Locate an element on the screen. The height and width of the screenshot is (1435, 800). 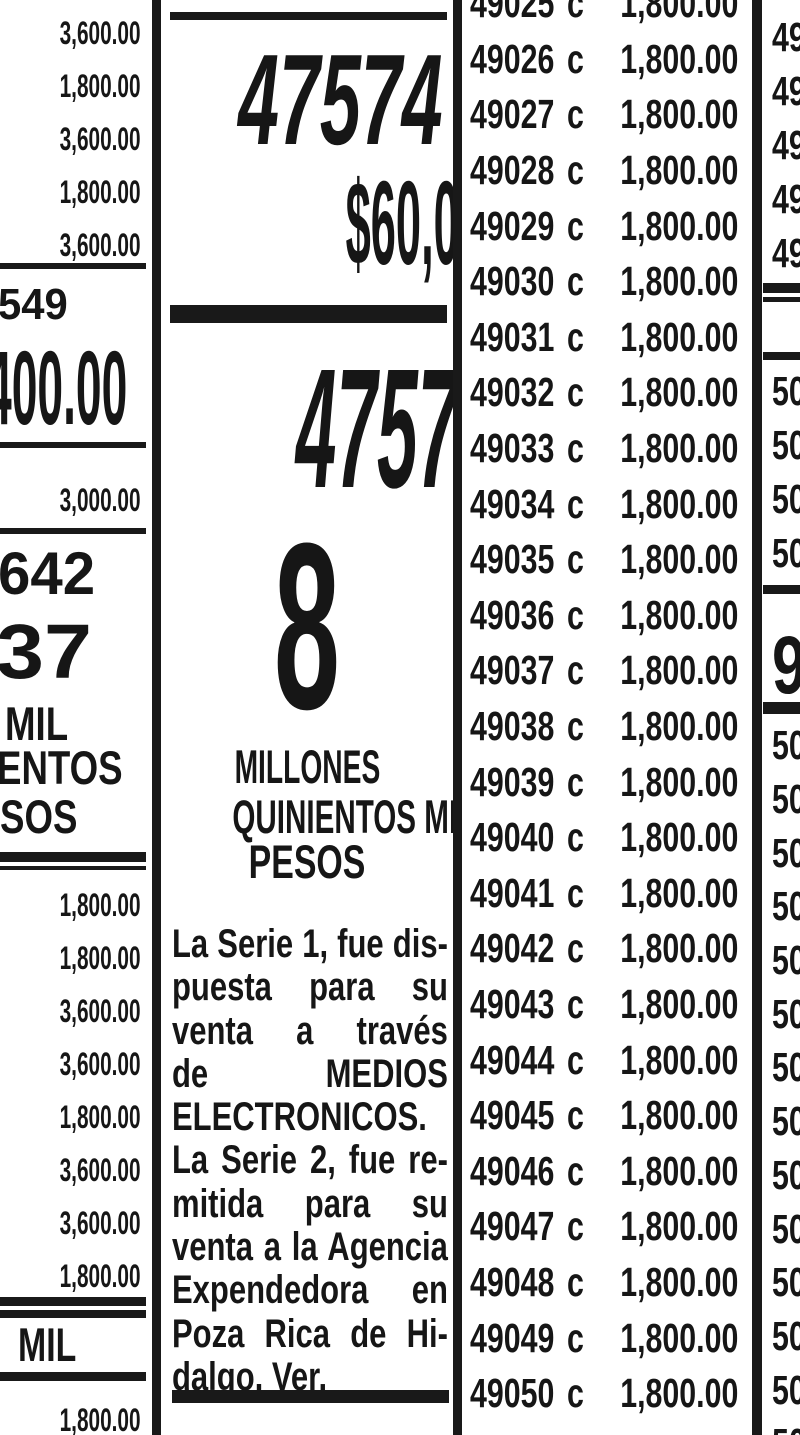
prize-words-line: MILLONES is located at coordinates (307, 766).